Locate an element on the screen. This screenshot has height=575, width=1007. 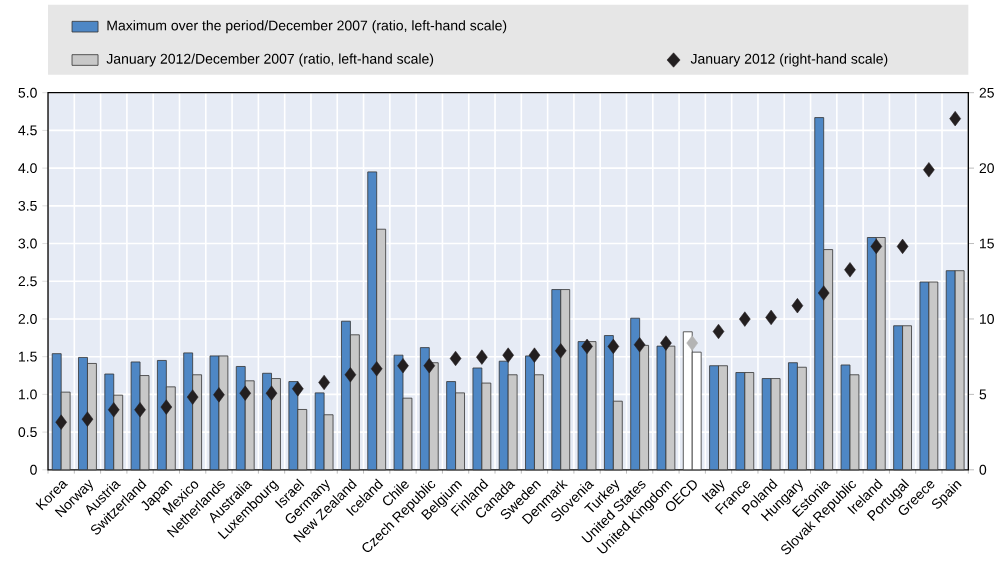
y2-tick-label: 25 is located at coordinates (986, 92).